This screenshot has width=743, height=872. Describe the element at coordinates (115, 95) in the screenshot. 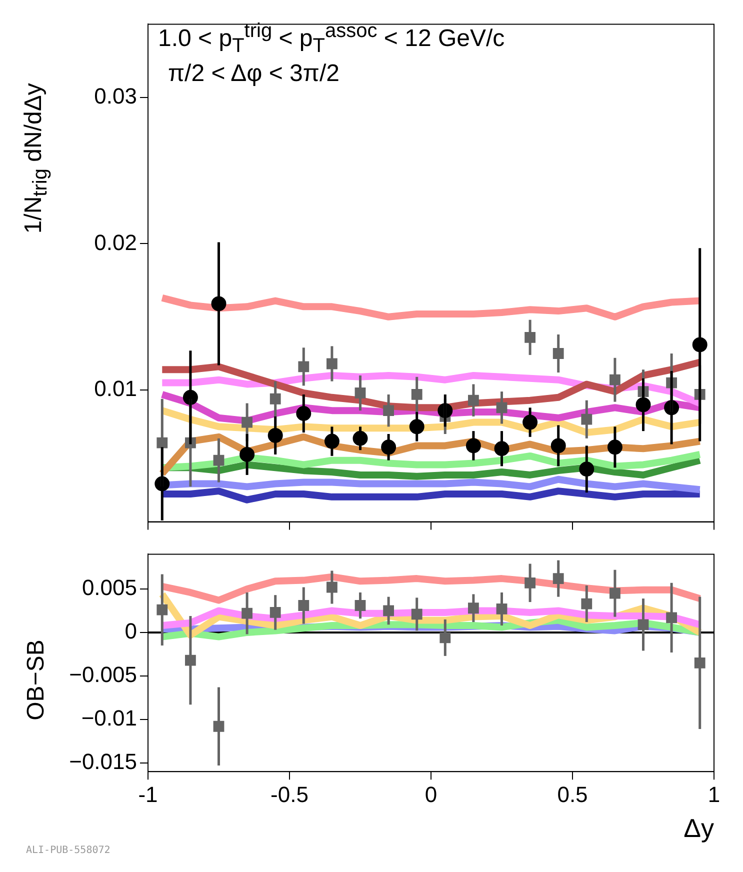

I see `y-tick-label: 0.03` at that location.